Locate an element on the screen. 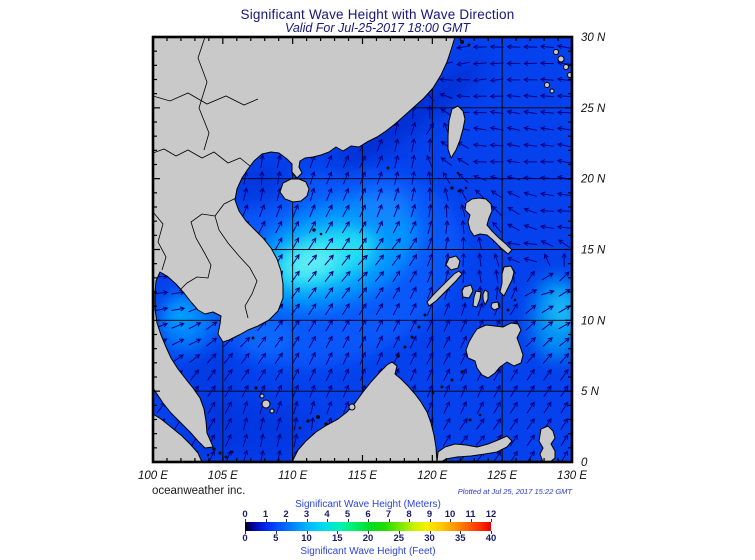 The width and height of the screenshot is (755, 560). feet-tick-label: 40 is located at coordinates (491, 538).